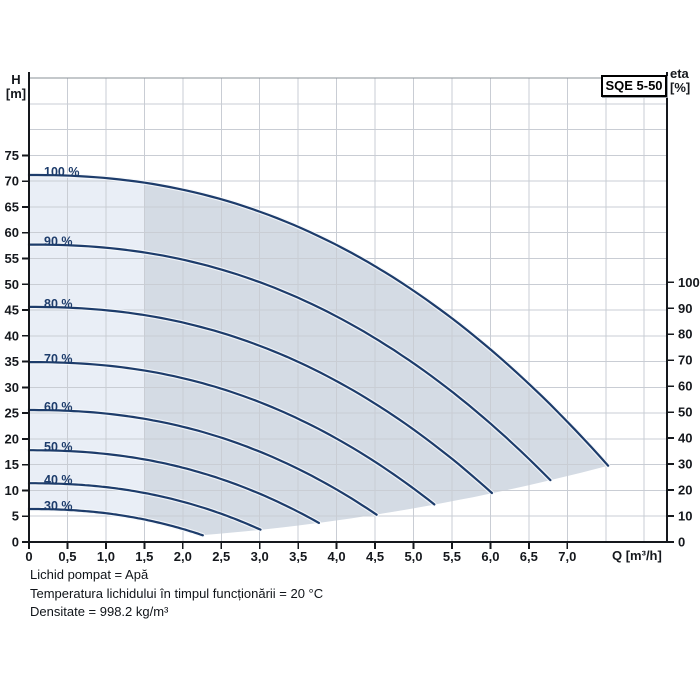  Describe the element at coordinates (221, 556) in the screenshot. I see `q-tick-label: 2,5` at that location.